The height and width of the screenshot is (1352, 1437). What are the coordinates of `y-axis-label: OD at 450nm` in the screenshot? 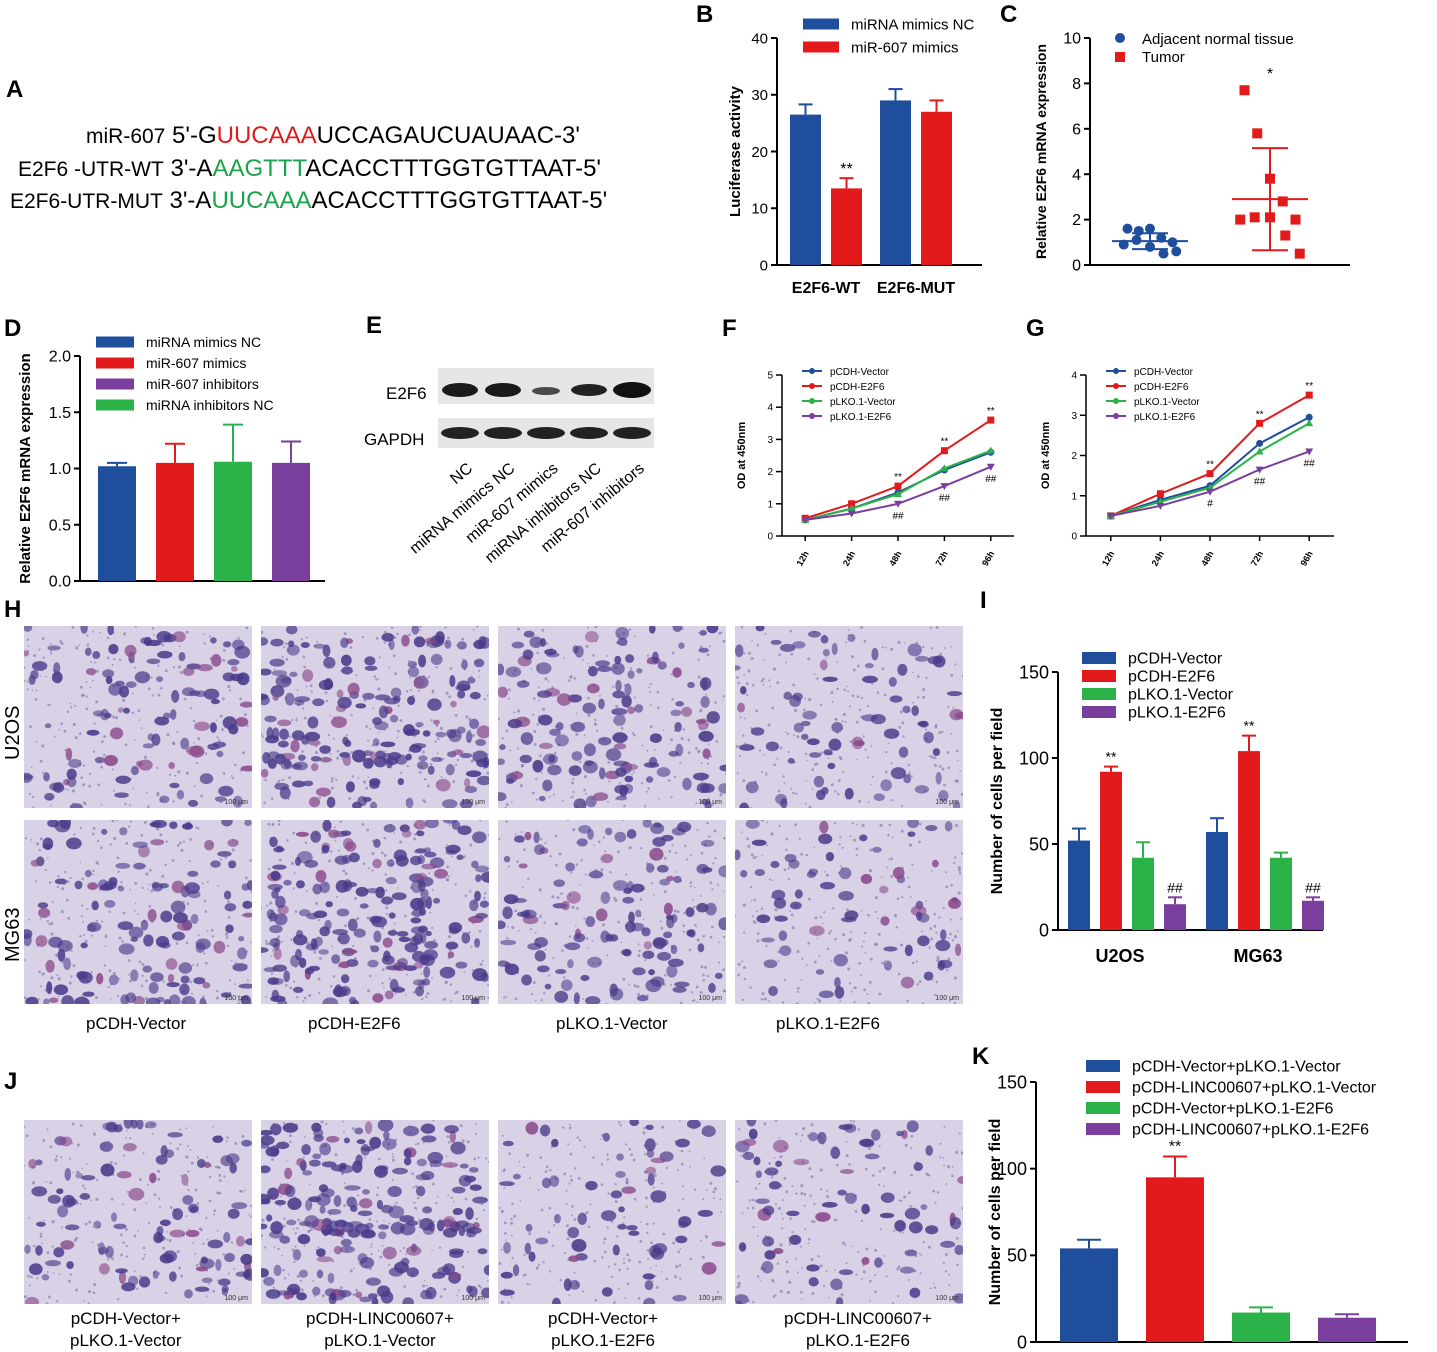 It's located at (742, 455).